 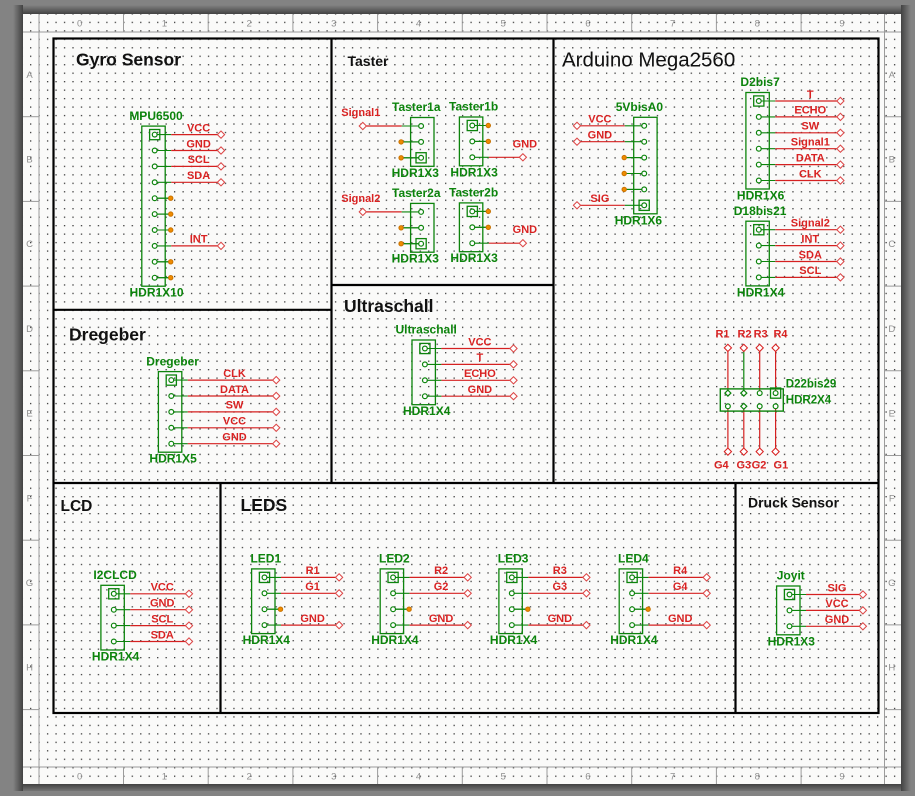 What do you see at coordinates (810, 174) in the screenshot?
I see `svg-text: CLK` at bounding box center [810, 174].